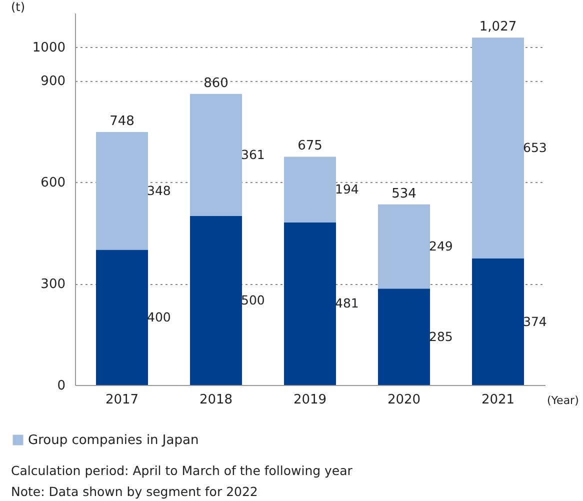 Image resolution: width=583 pixels, height=501 pixels. What do you see at coordinates (182, 470) in the screenshot?
I see `text: Calculation period: April to March of the following year` at bounding box center [182, 470].